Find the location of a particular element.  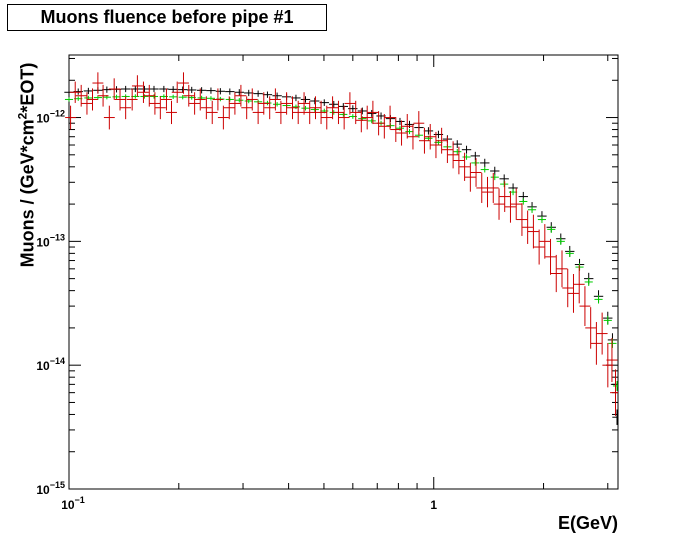

x-axis-label: E(GeV) is located at coordinates (587, 523).